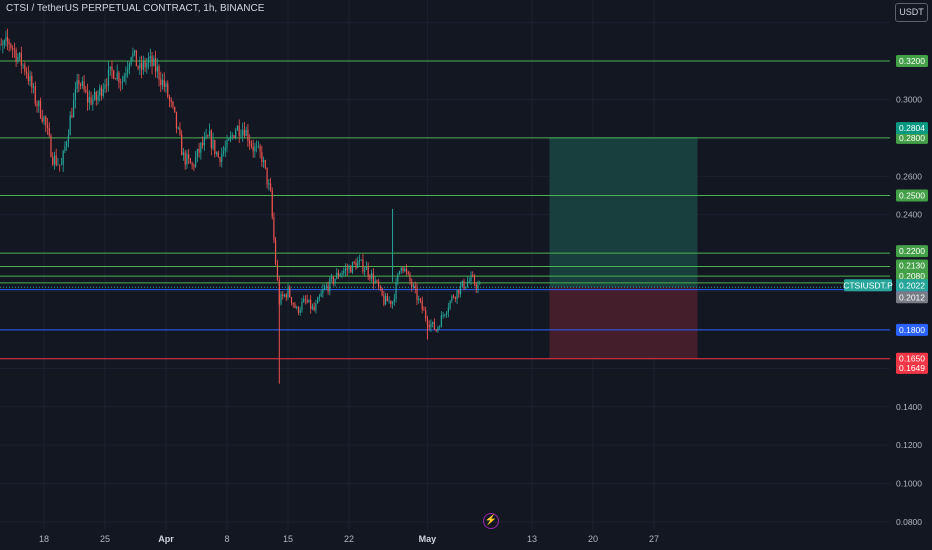 The height and width of the screenshot is (550, 932). What do you see at coordinates (623, 323) in the screenshot?
I see `stop-zone` at bounding box center [623, 323].